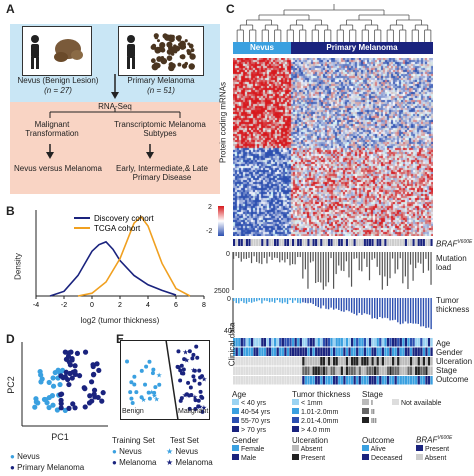  Describe the element at coordinates (308, 449) in the screenshot. I see `legend-ulceration-item: Absent` at that location.